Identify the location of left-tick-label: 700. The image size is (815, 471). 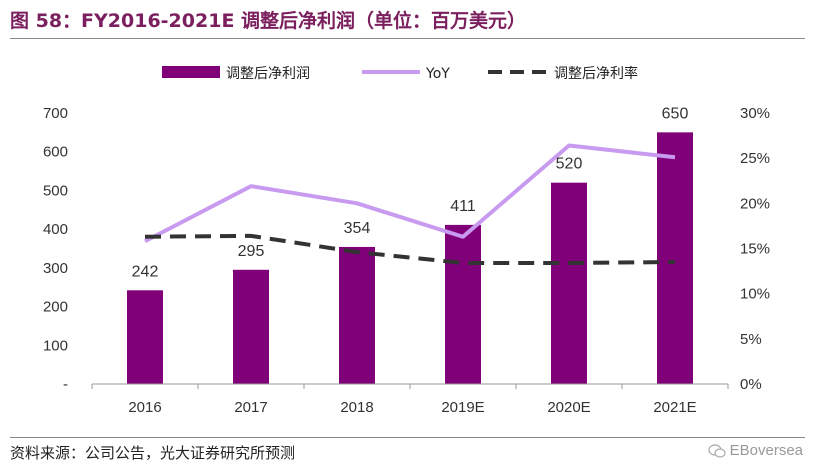
(55, 113).